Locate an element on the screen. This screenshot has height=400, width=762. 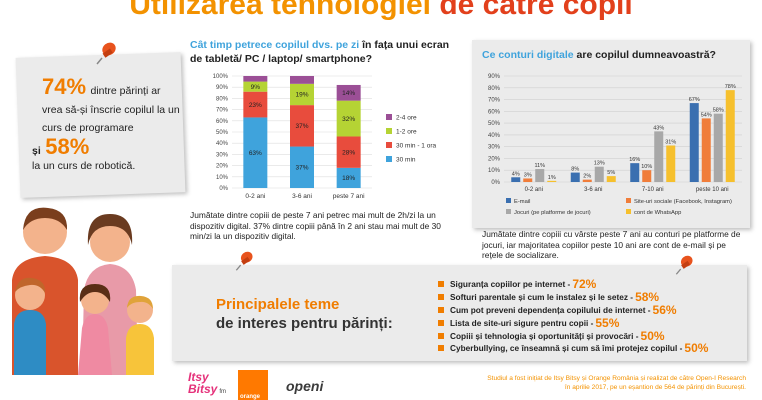
stat-conjunction: și is located at coordinates (36, 151).